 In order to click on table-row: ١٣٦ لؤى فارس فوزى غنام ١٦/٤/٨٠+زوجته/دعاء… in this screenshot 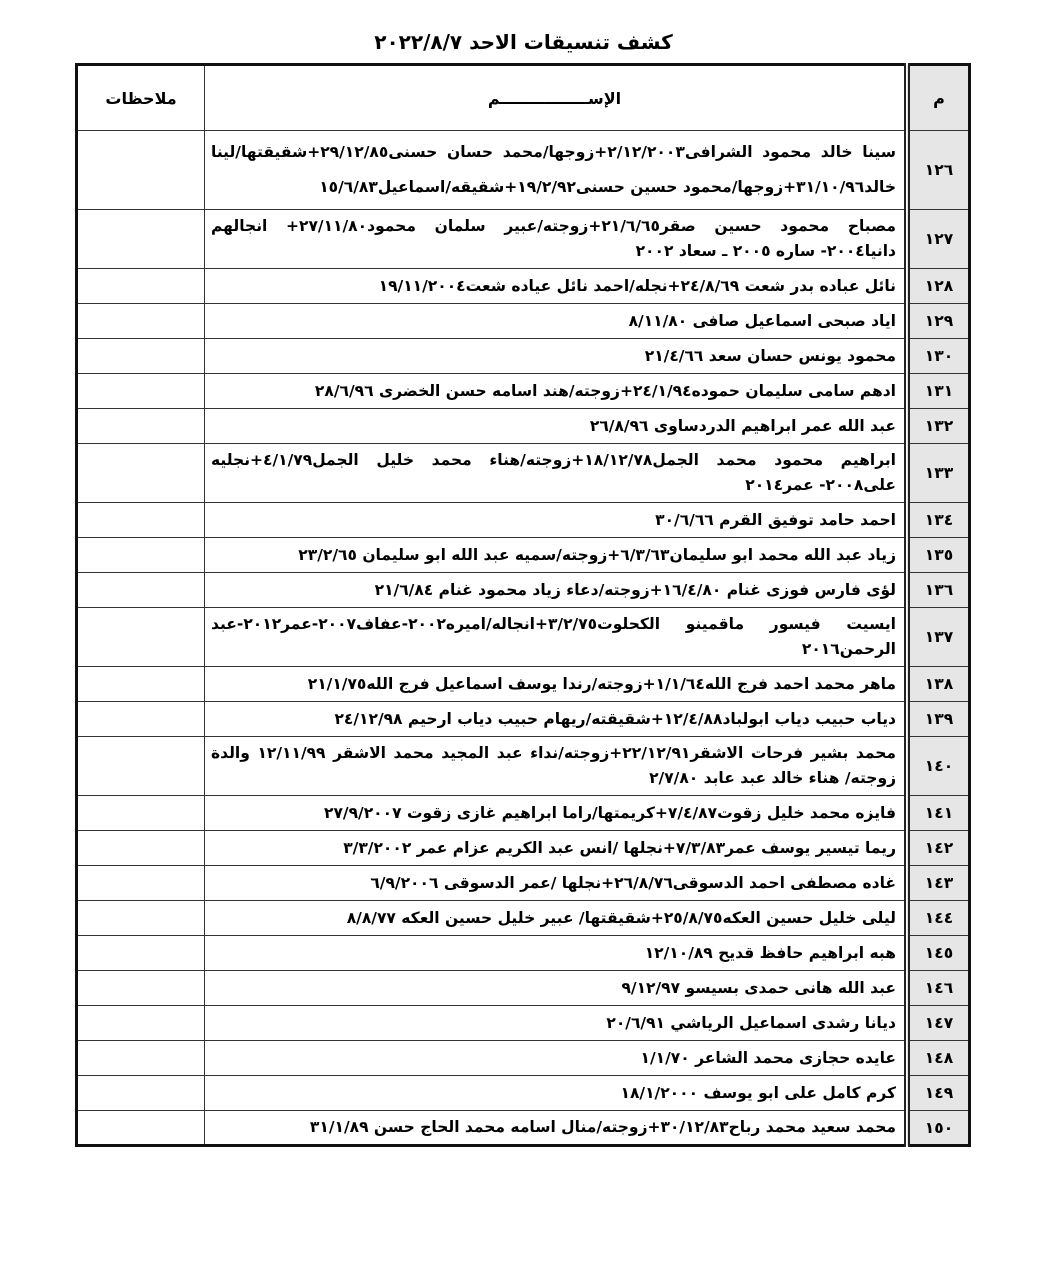, I will do `click(523, 590)`.